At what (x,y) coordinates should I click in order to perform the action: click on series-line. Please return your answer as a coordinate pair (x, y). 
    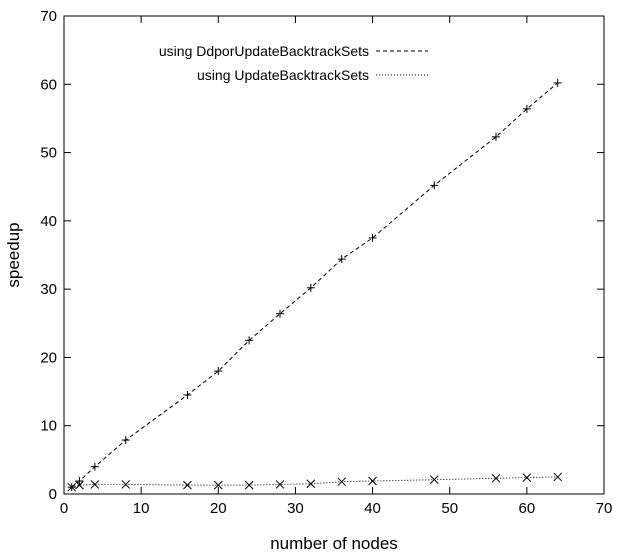
    Looking at the image, I should click on (314, 482).